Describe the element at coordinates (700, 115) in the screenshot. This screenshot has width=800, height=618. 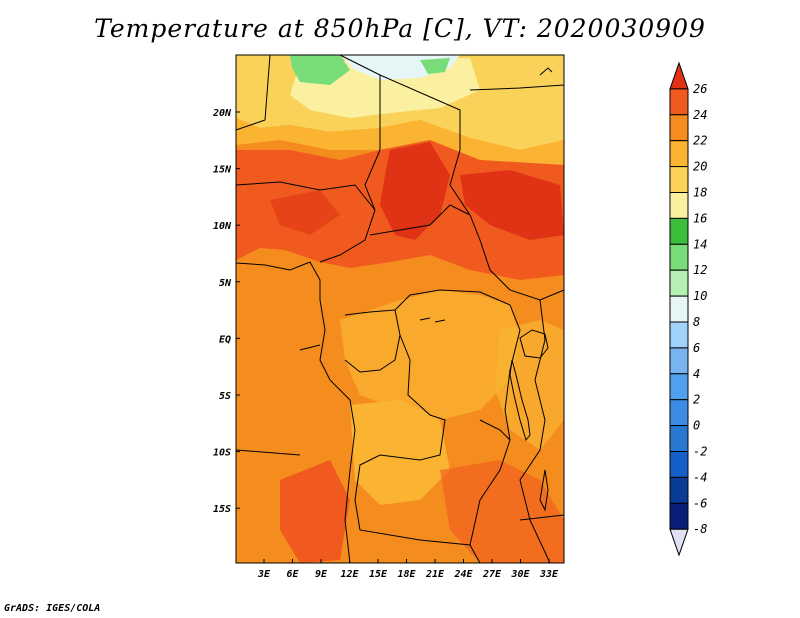
I see `colorbar-label: 24` at that location.